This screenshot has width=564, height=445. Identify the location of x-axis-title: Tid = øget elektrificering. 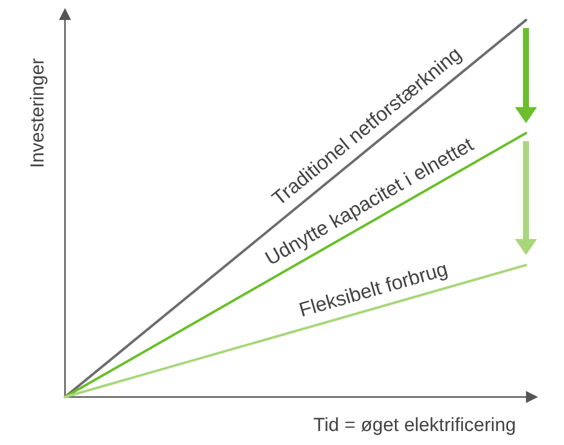
(414, 425).